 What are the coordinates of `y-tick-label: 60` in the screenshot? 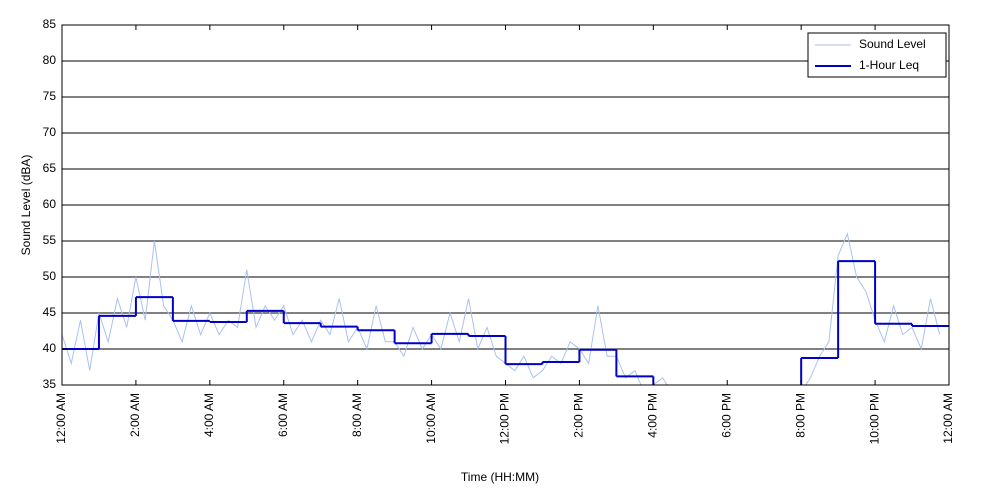 It's located at (50, 204).